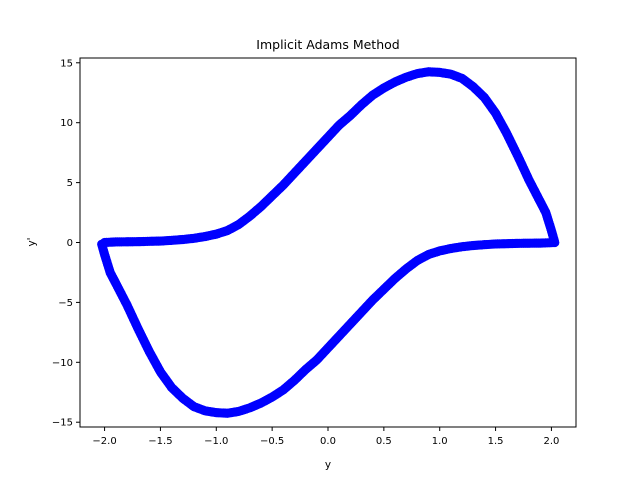 The image size is (640, 480). I want to click on x-tick-label: 1.0, so click(440, 441).